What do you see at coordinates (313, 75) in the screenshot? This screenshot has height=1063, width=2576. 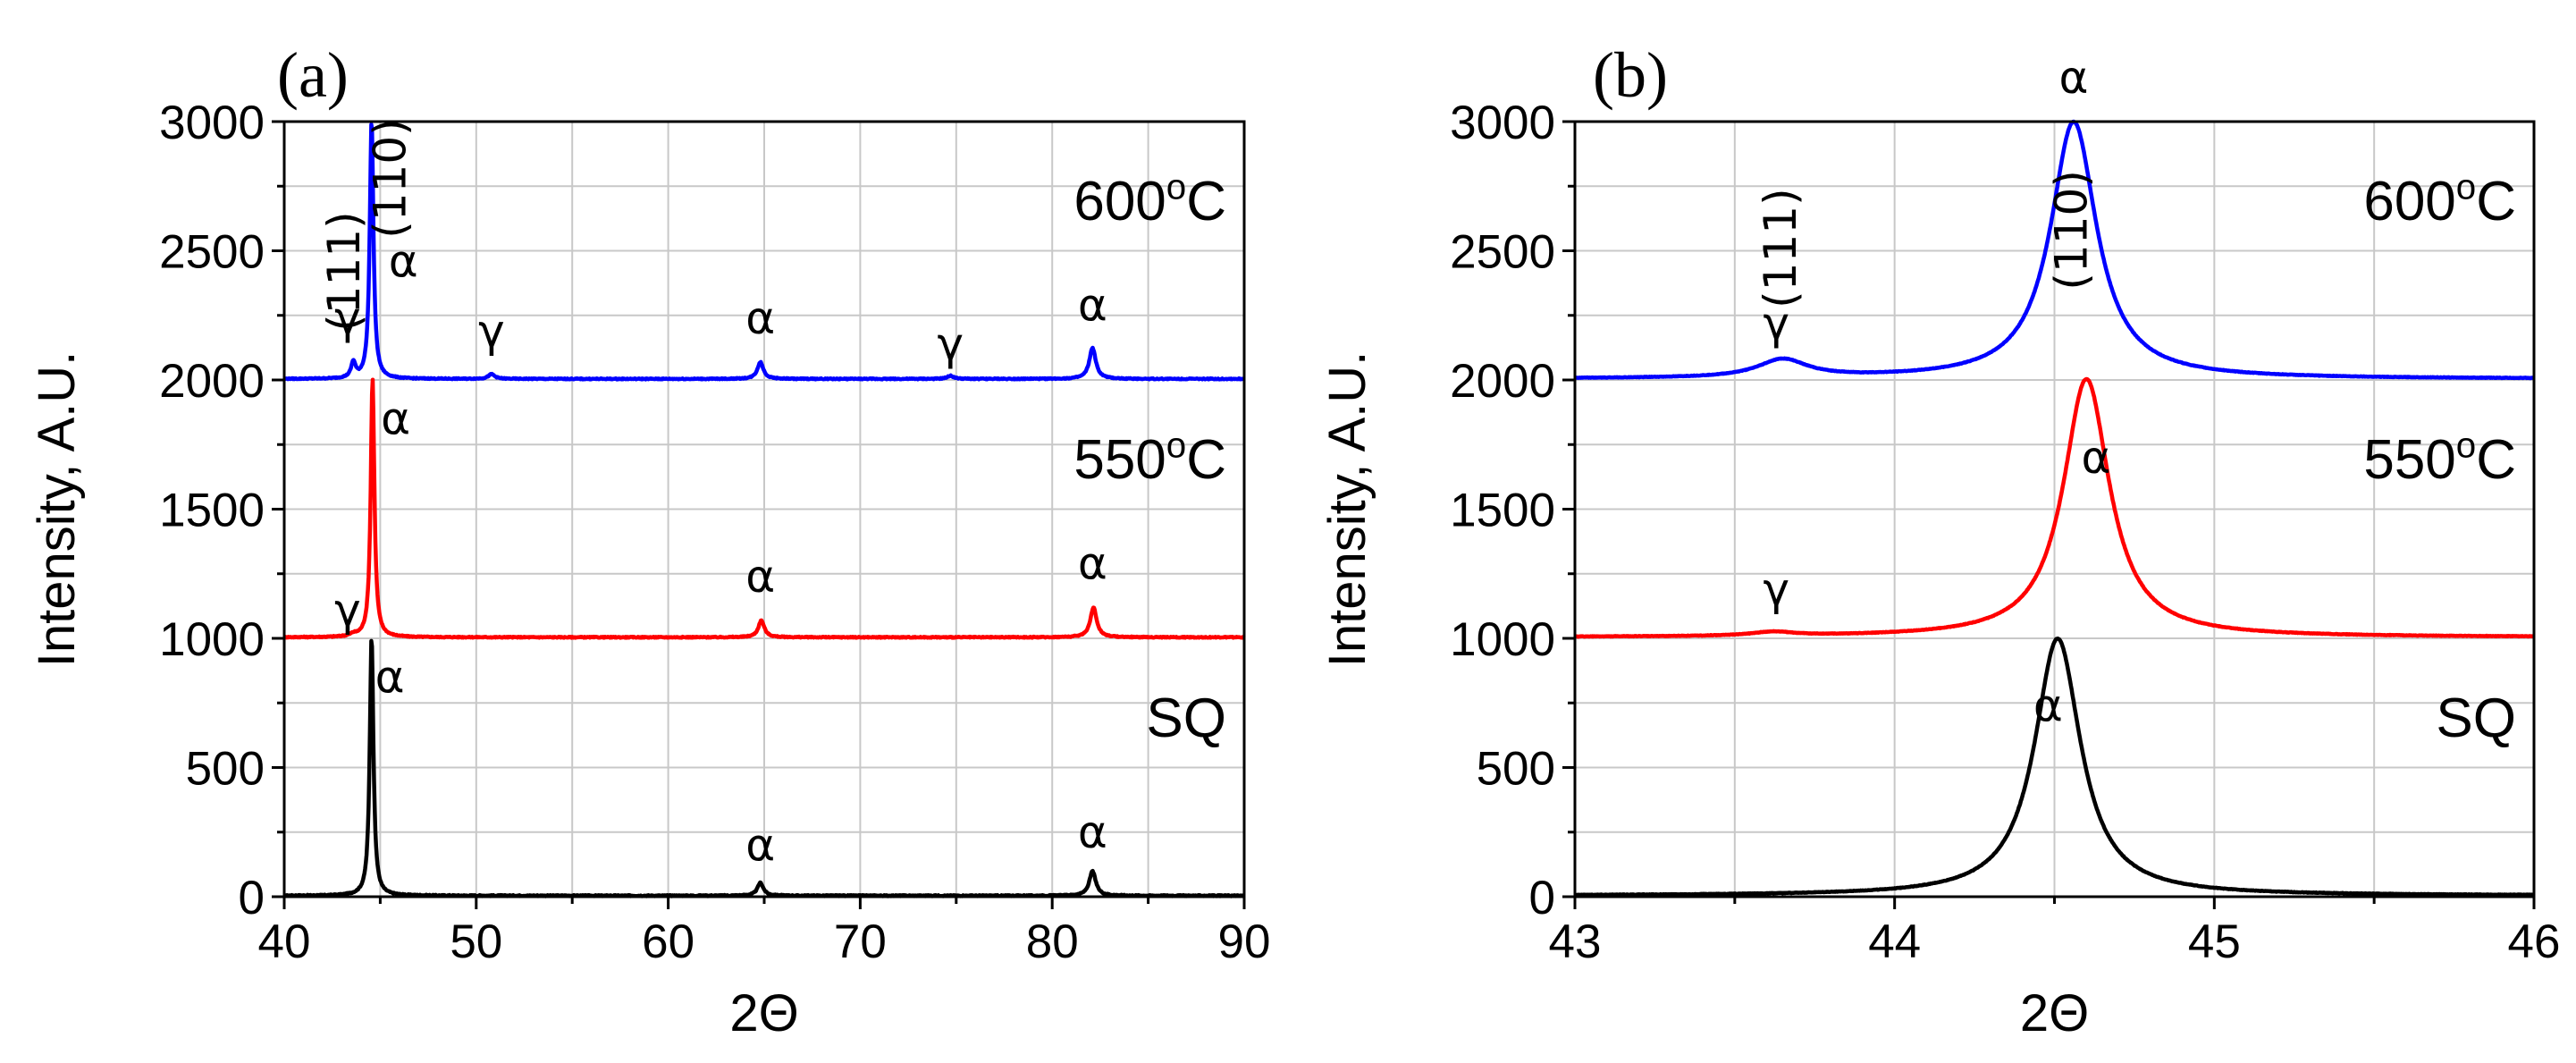 I see `panel-label: (a)` at bounding box center [313, 75].